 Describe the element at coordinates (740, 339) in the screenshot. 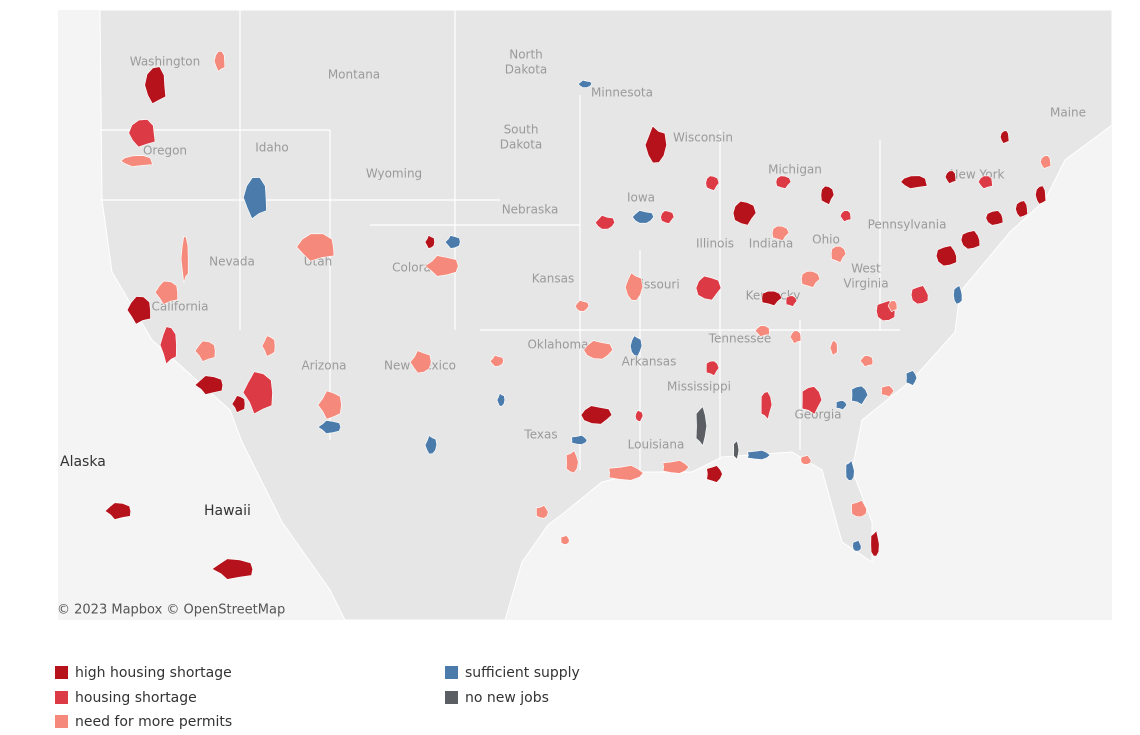

I see `place-label: Tennessee` at that location.